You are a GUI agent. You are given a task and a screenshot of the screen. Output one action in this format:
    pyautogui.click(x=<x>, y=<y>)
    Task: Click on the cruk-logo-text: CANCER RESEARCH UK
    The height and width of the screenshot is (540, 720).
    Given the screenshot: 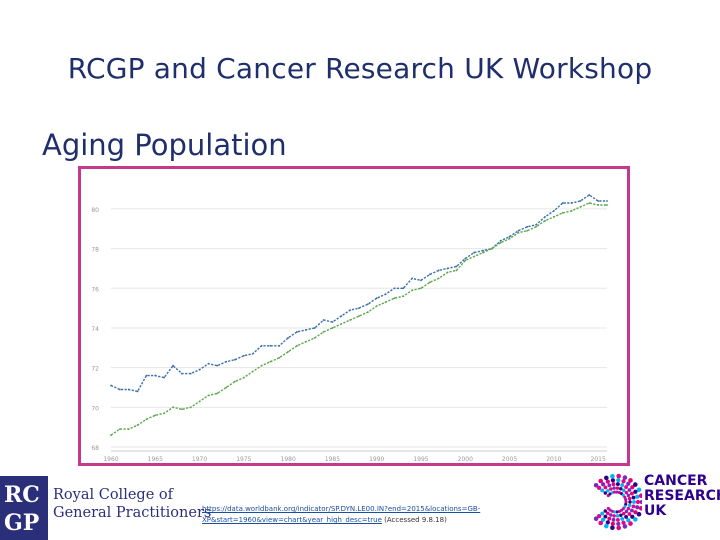 What is the action you would take?
    pyautogui.click(x=682, y=496)
    